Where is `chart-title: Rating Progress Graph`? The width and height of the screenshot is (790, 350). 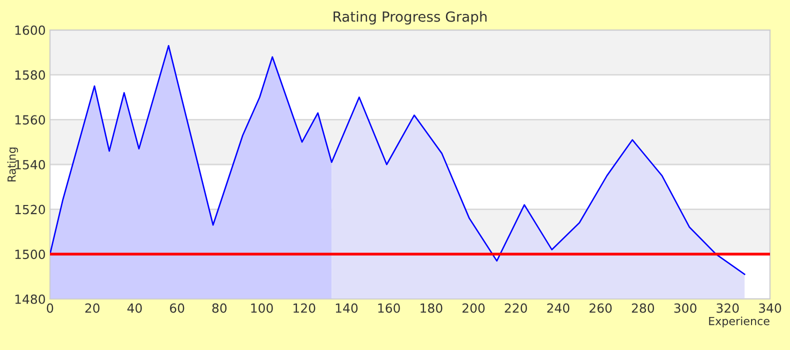
chart-title: Rating Progress Graph is located at coordinates (410, 18).